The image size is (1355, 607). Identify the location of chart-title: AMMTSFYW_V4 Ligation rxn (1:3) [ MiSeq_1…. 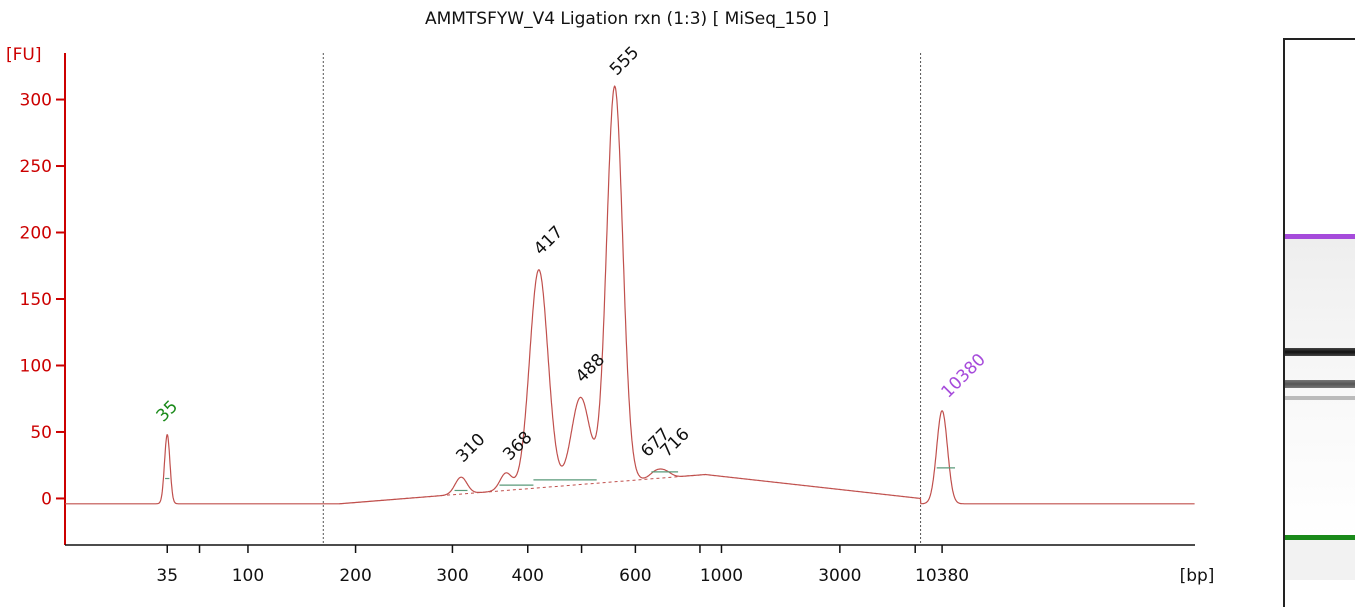
(627, 19).